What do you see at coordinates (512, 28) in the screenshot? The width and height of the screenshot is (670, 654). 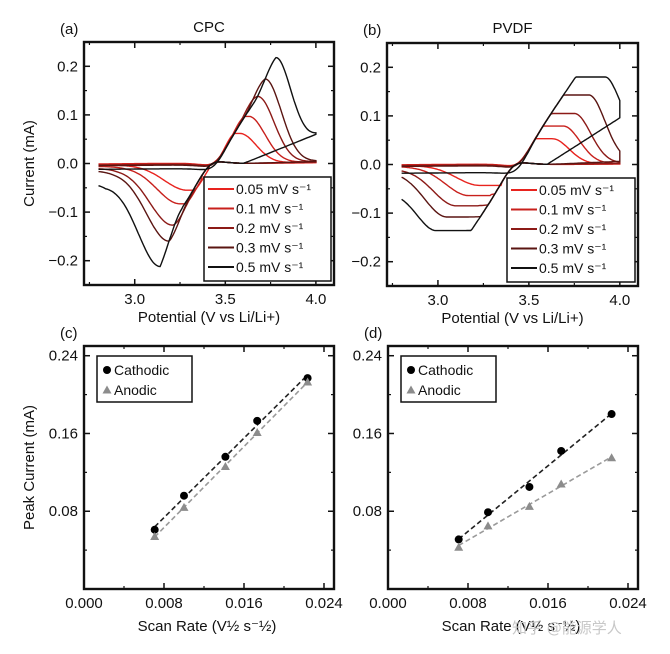 I see `panel-title: PVDF` at bounding box center [512, 28].